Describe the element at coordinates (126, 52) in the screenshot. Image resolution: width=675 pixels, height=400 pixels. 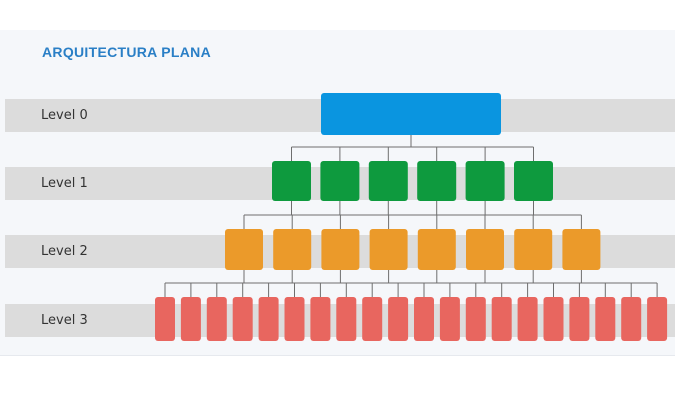
I see `diagram-title: ARQUITECTURA PLANA` at that location.